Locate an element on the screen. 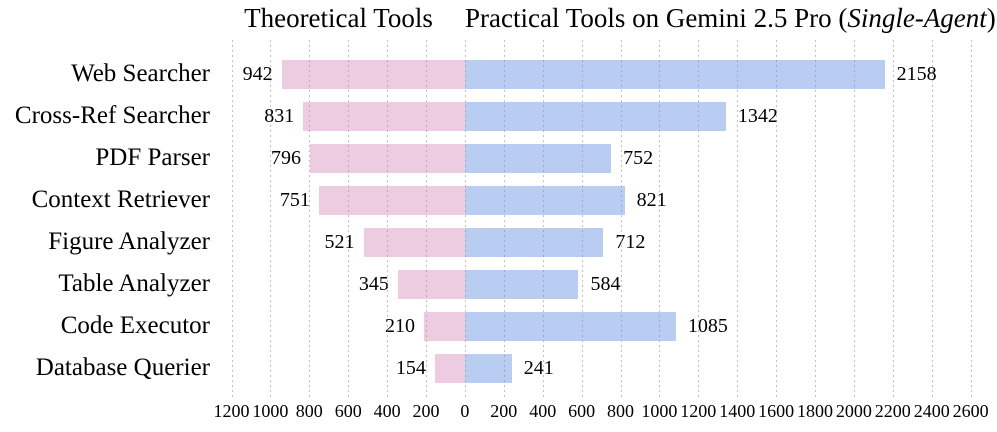 This screenshot has height=432, width=997. category-label: PDF Parser is located at coordinates (152, 157).